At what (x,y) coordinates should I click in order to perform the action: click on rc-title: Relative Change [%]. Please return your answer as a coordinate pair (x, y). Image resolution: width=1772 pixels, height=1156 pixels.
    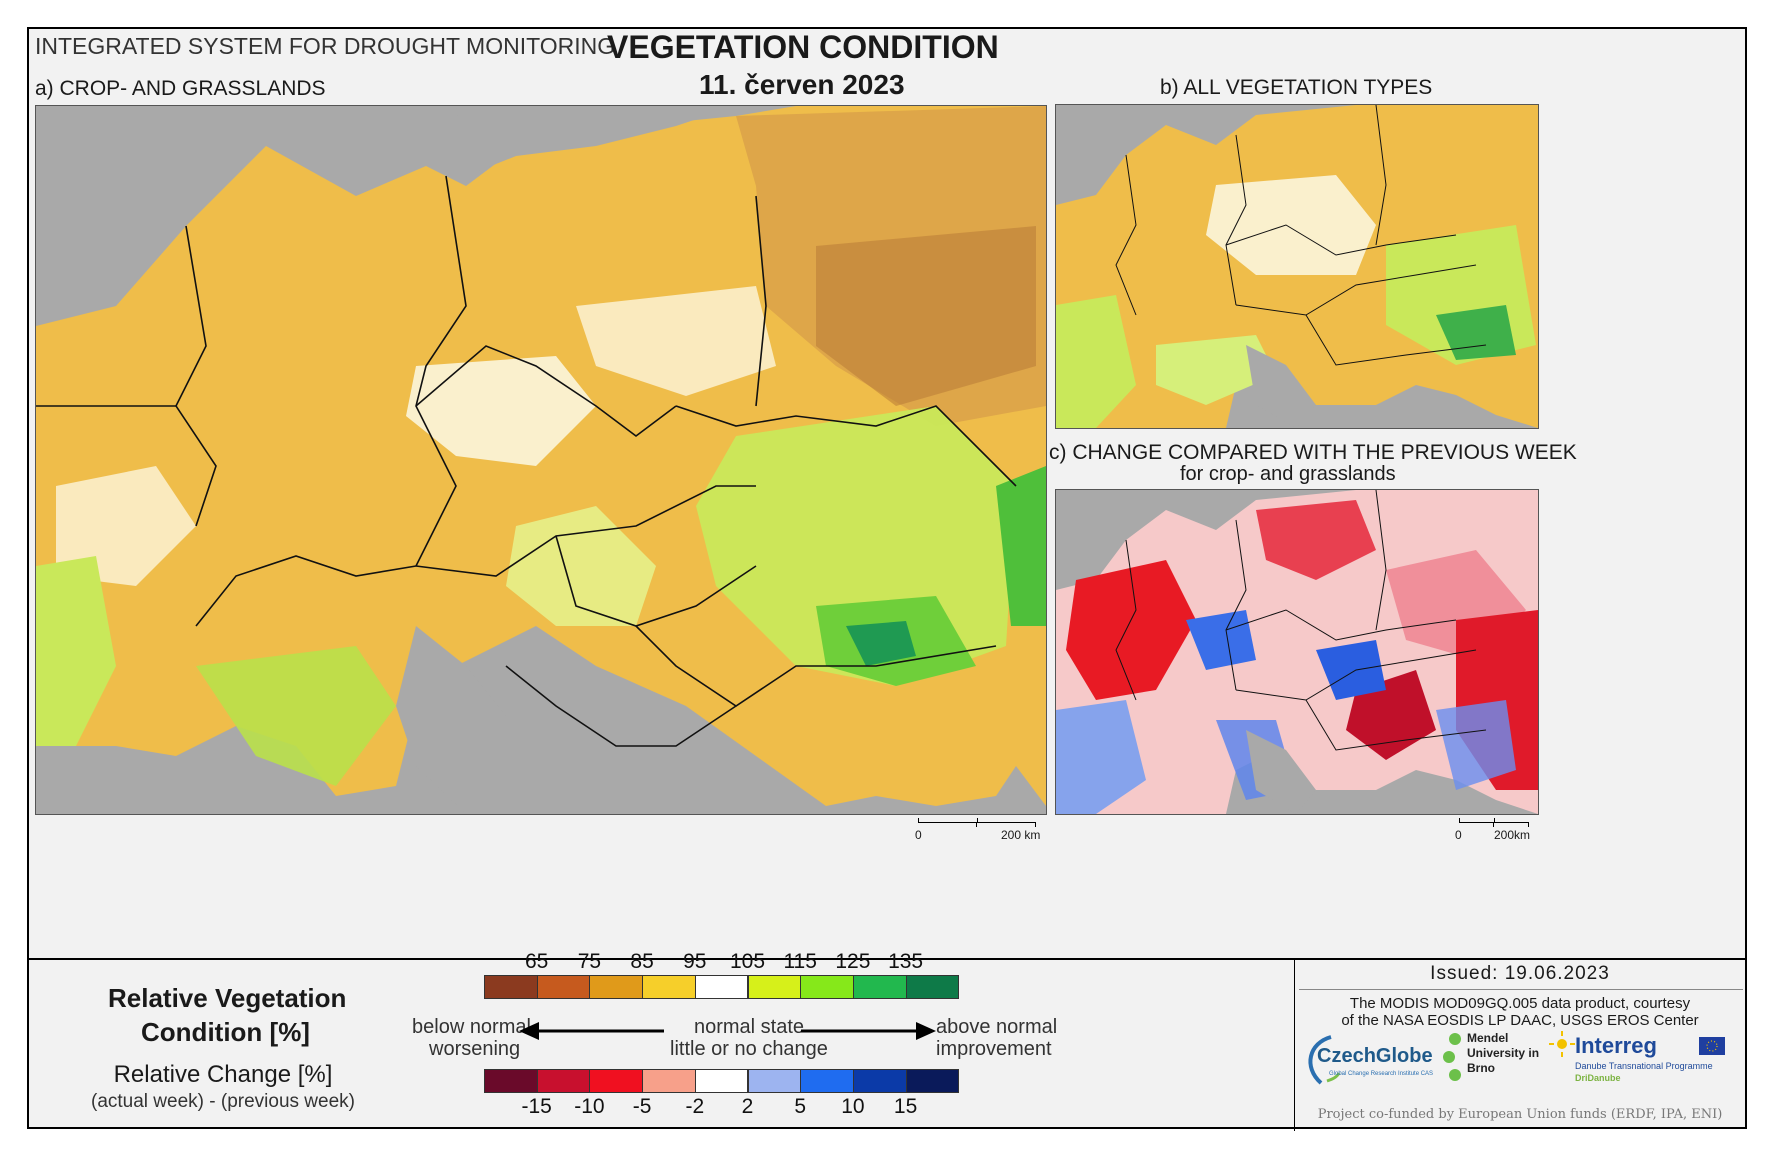
    Looking at the image, I should click on (223, 1074).